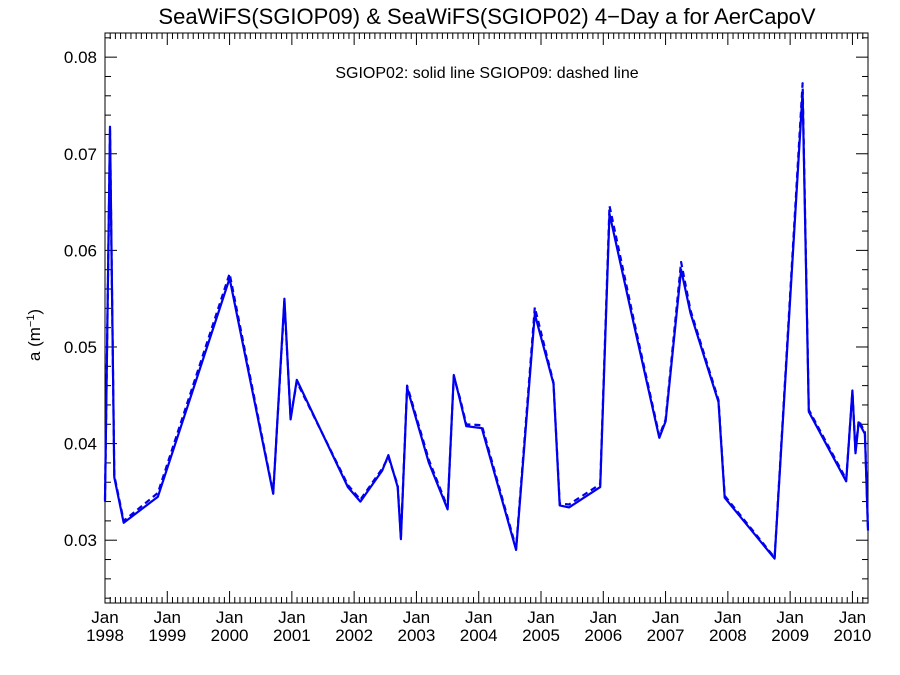 The image size is (900, 675). What do you see at coordinates (80, 57) in the screenshot?
I see `y-tick-label: 0.08` at bounding box center [80, 57].